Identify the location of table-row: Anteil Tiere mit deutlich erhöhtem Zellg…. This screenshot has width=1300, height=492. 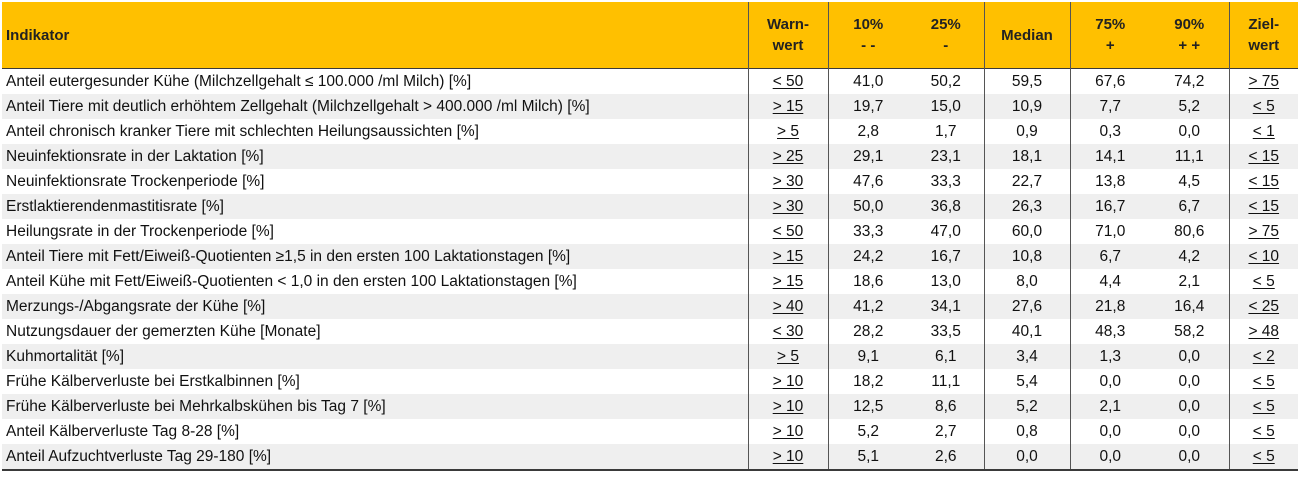
(650, 106).